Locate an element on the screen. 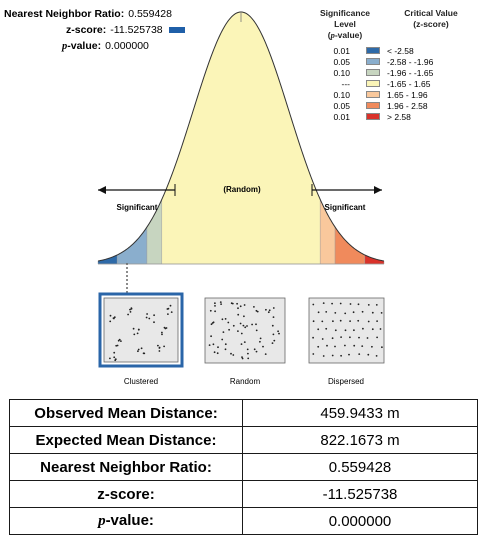 The height and width of the screenshot is (550, 485). dispersed-points is located at coordinates (347, 329).